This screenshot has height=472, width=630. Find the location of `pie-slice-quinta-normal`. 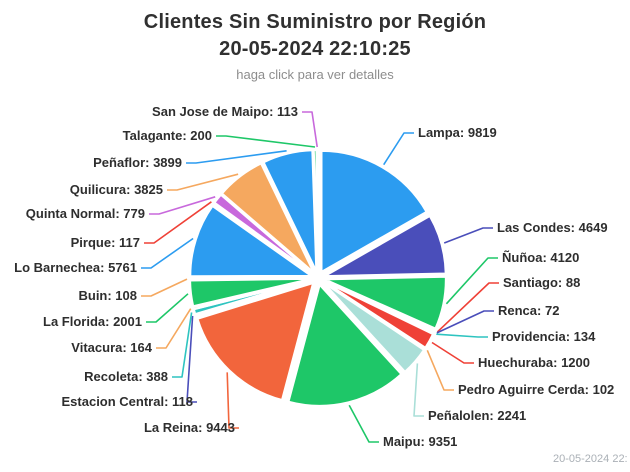

pie-slice-quinta-normal is located at coordinates (263, 234).